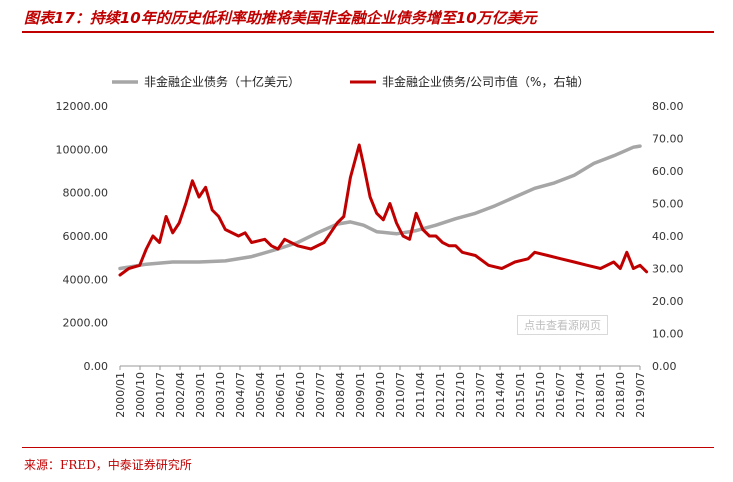 This screenshot has height=482, width=733. I want to click on y-left-tick-label: 2000.00, so click(86, 323).